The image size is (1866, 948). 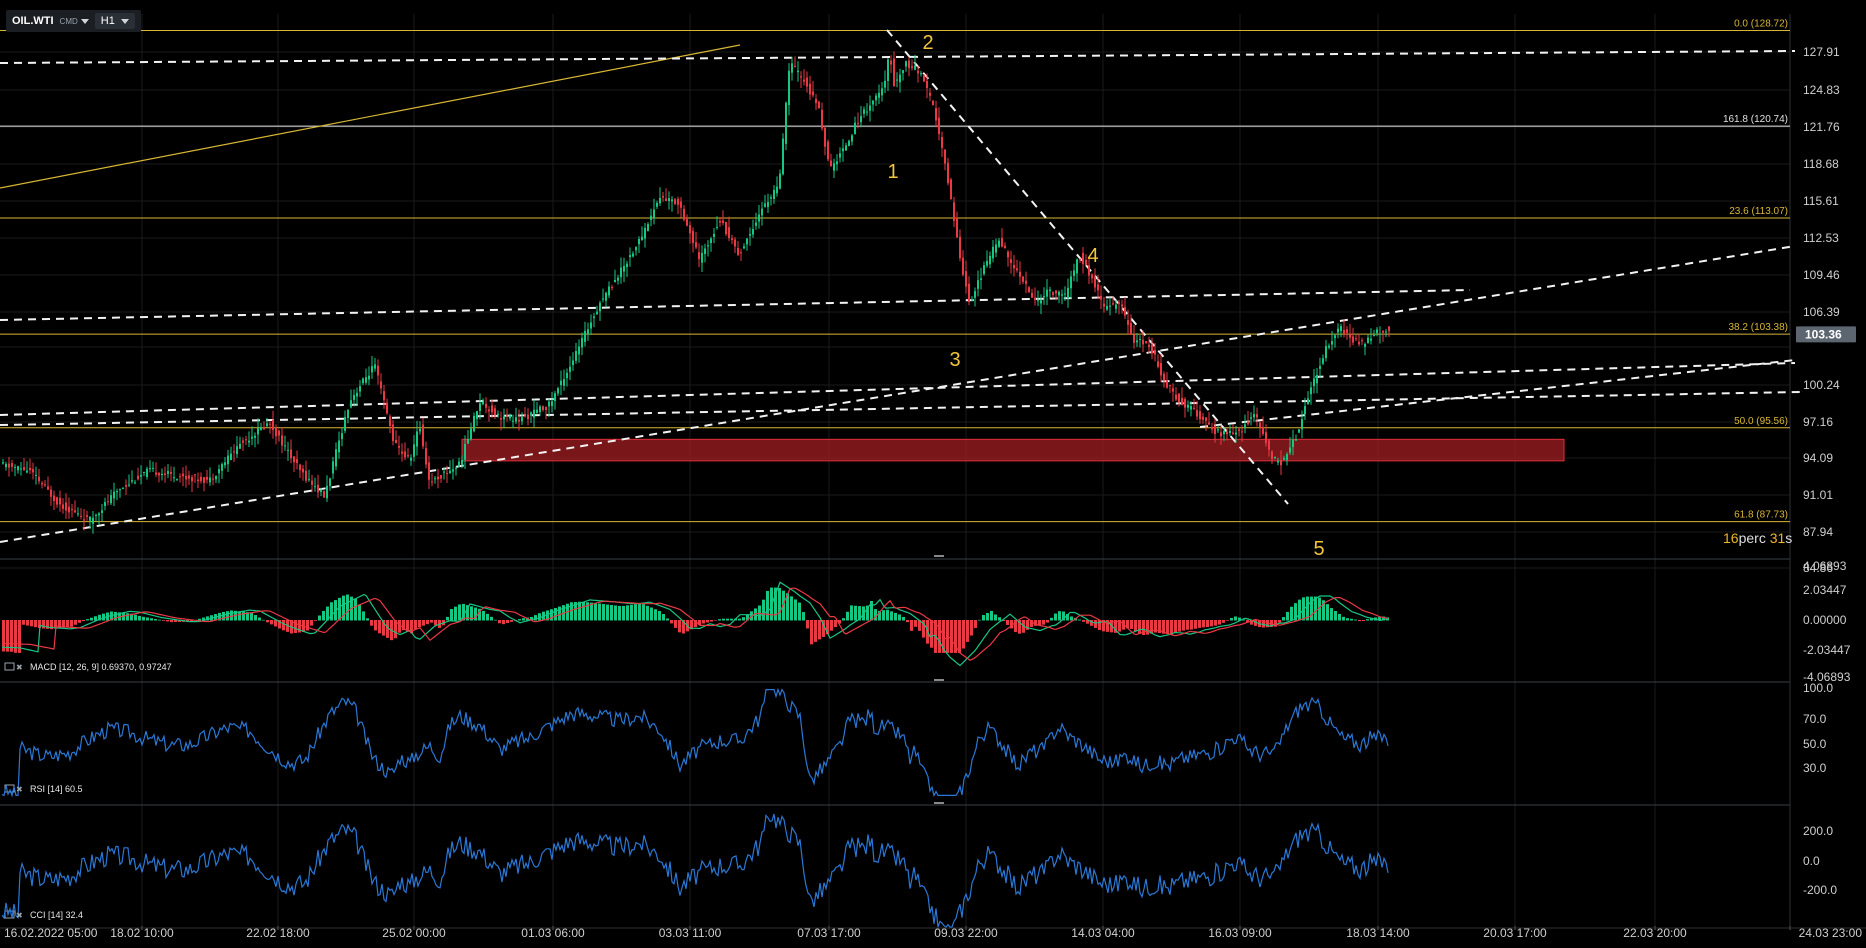 I want to click on price-tick-label: 109.46, so click(x=1821, y=275).